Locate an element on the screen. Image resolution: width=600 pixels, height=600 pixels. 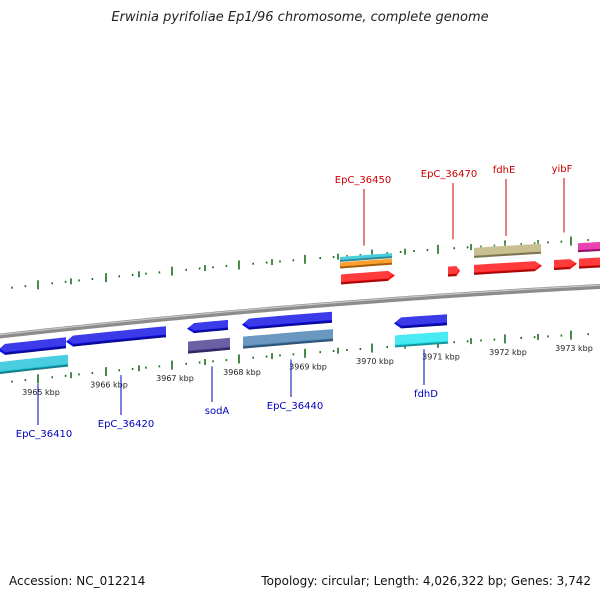
genome-backbone is located at coordinates (300, 311).